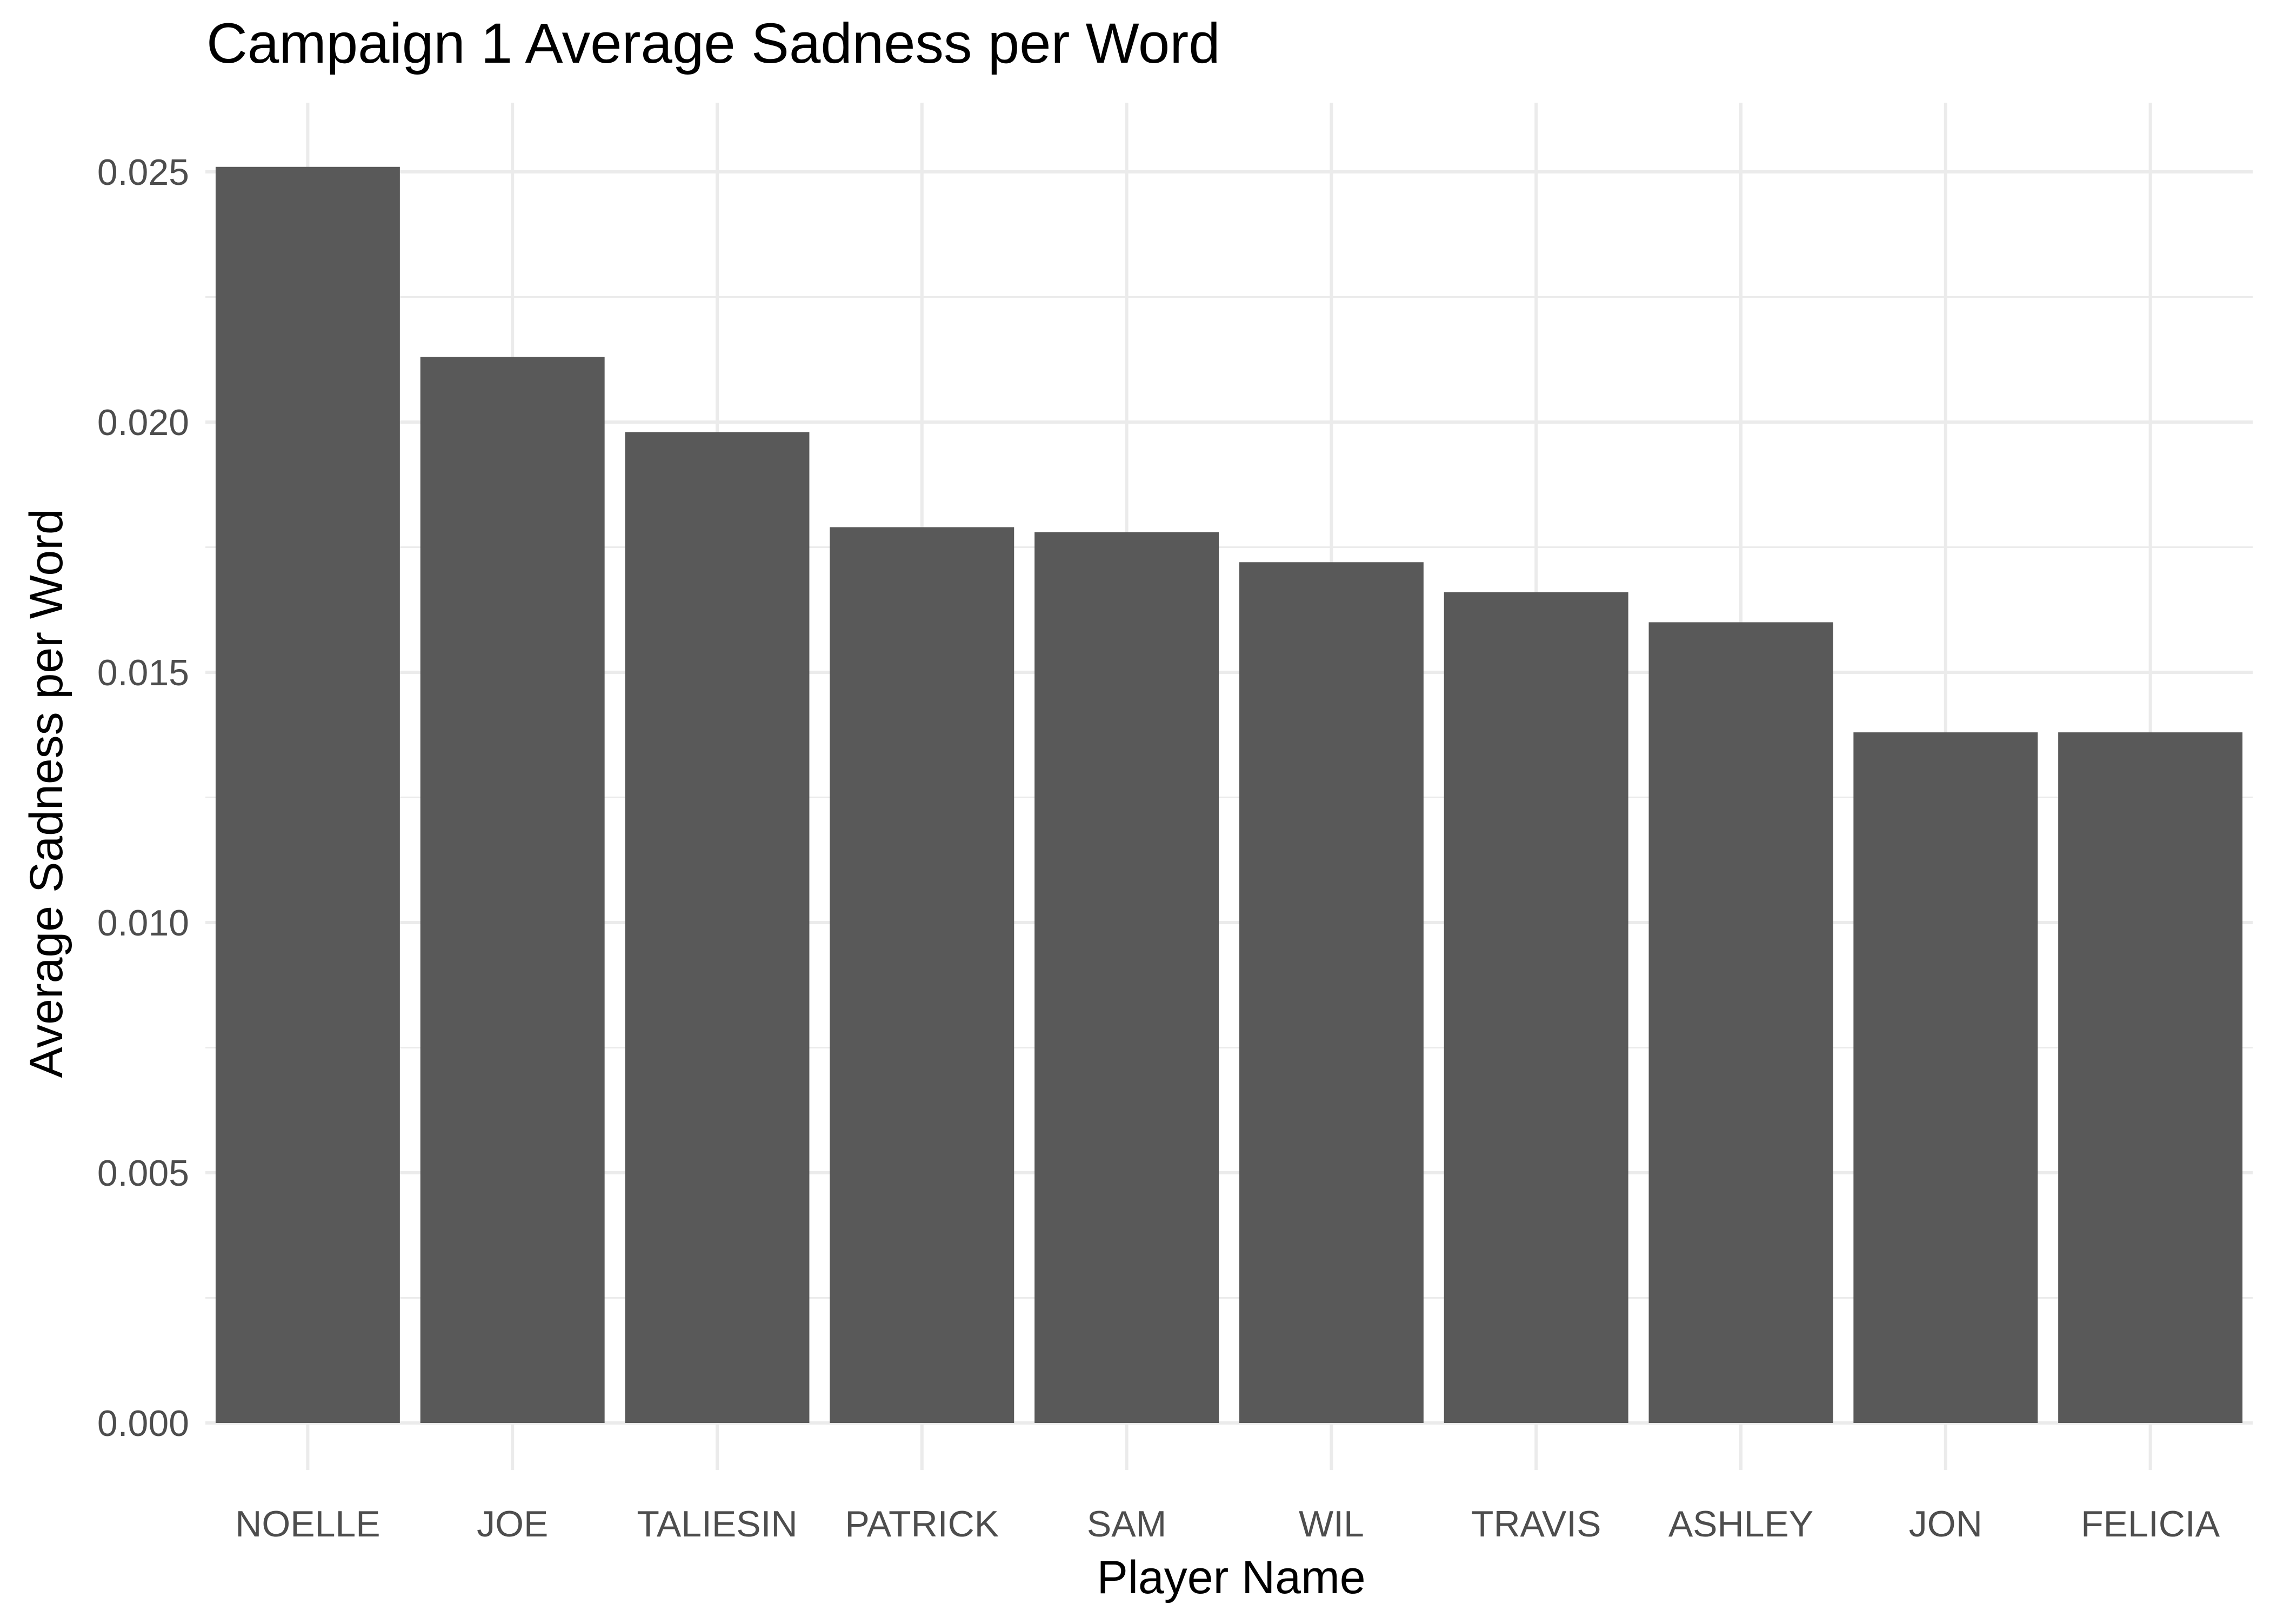 Image resolution: width=2270 pixels, height=1624 pixels. I want to click on bar-taliesin, so click(717, 927).